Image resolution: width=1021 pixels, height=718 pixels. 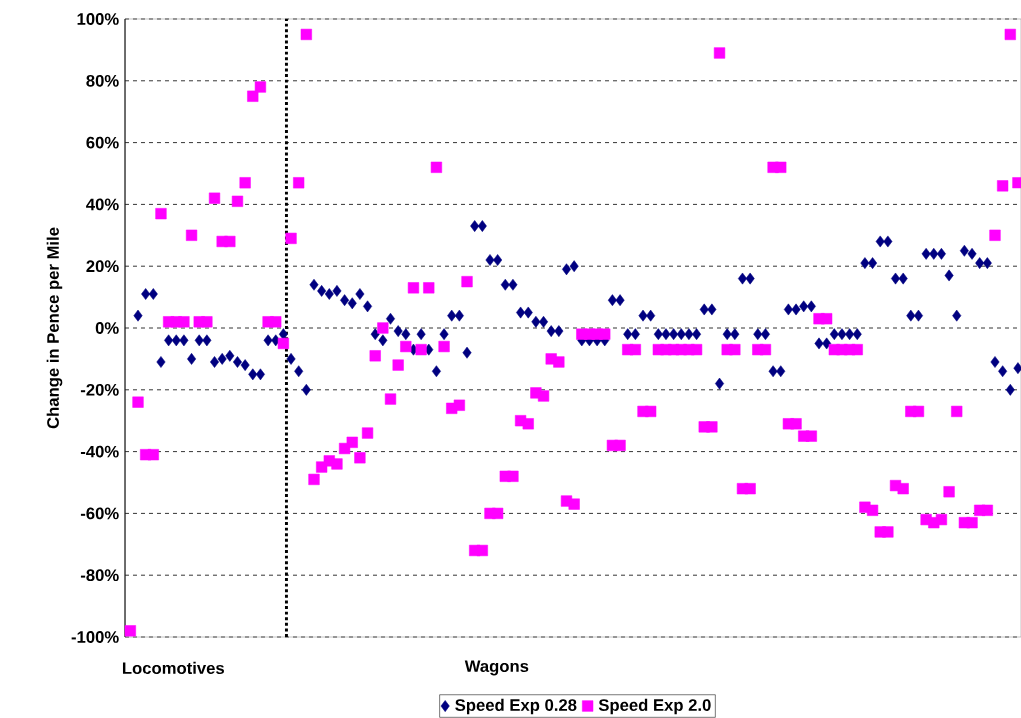 I want to click on y-tick-label: 100%, so click(x=98, y=19).